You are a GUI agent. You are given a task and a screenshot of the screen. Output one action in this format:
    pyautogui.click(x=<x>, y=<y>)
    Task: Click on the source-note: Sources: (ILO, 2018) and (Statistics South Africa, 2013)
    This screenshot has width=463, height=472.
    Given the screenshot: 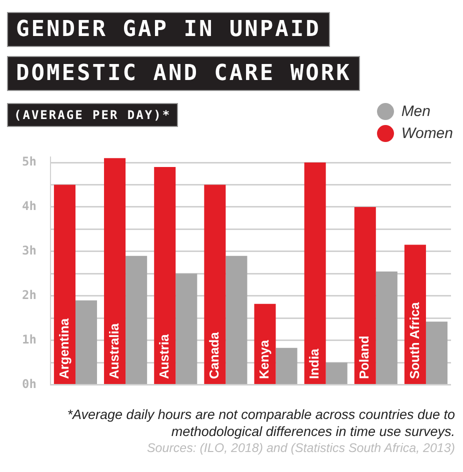 What is the action you would take?
    pyautogui.click(x=300, y=448)
    